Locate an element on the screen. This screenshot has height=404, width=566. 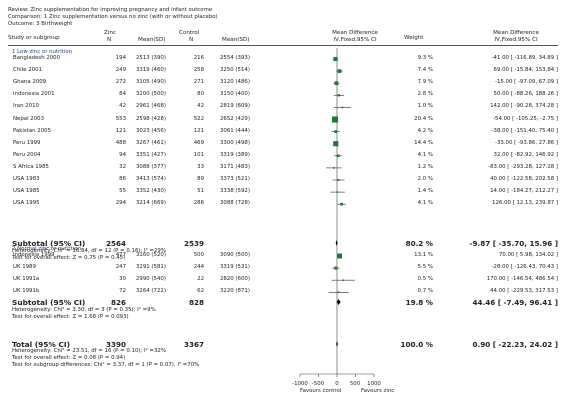
row-control-mean: 3061 (444) is located at coordinates (235, 130).